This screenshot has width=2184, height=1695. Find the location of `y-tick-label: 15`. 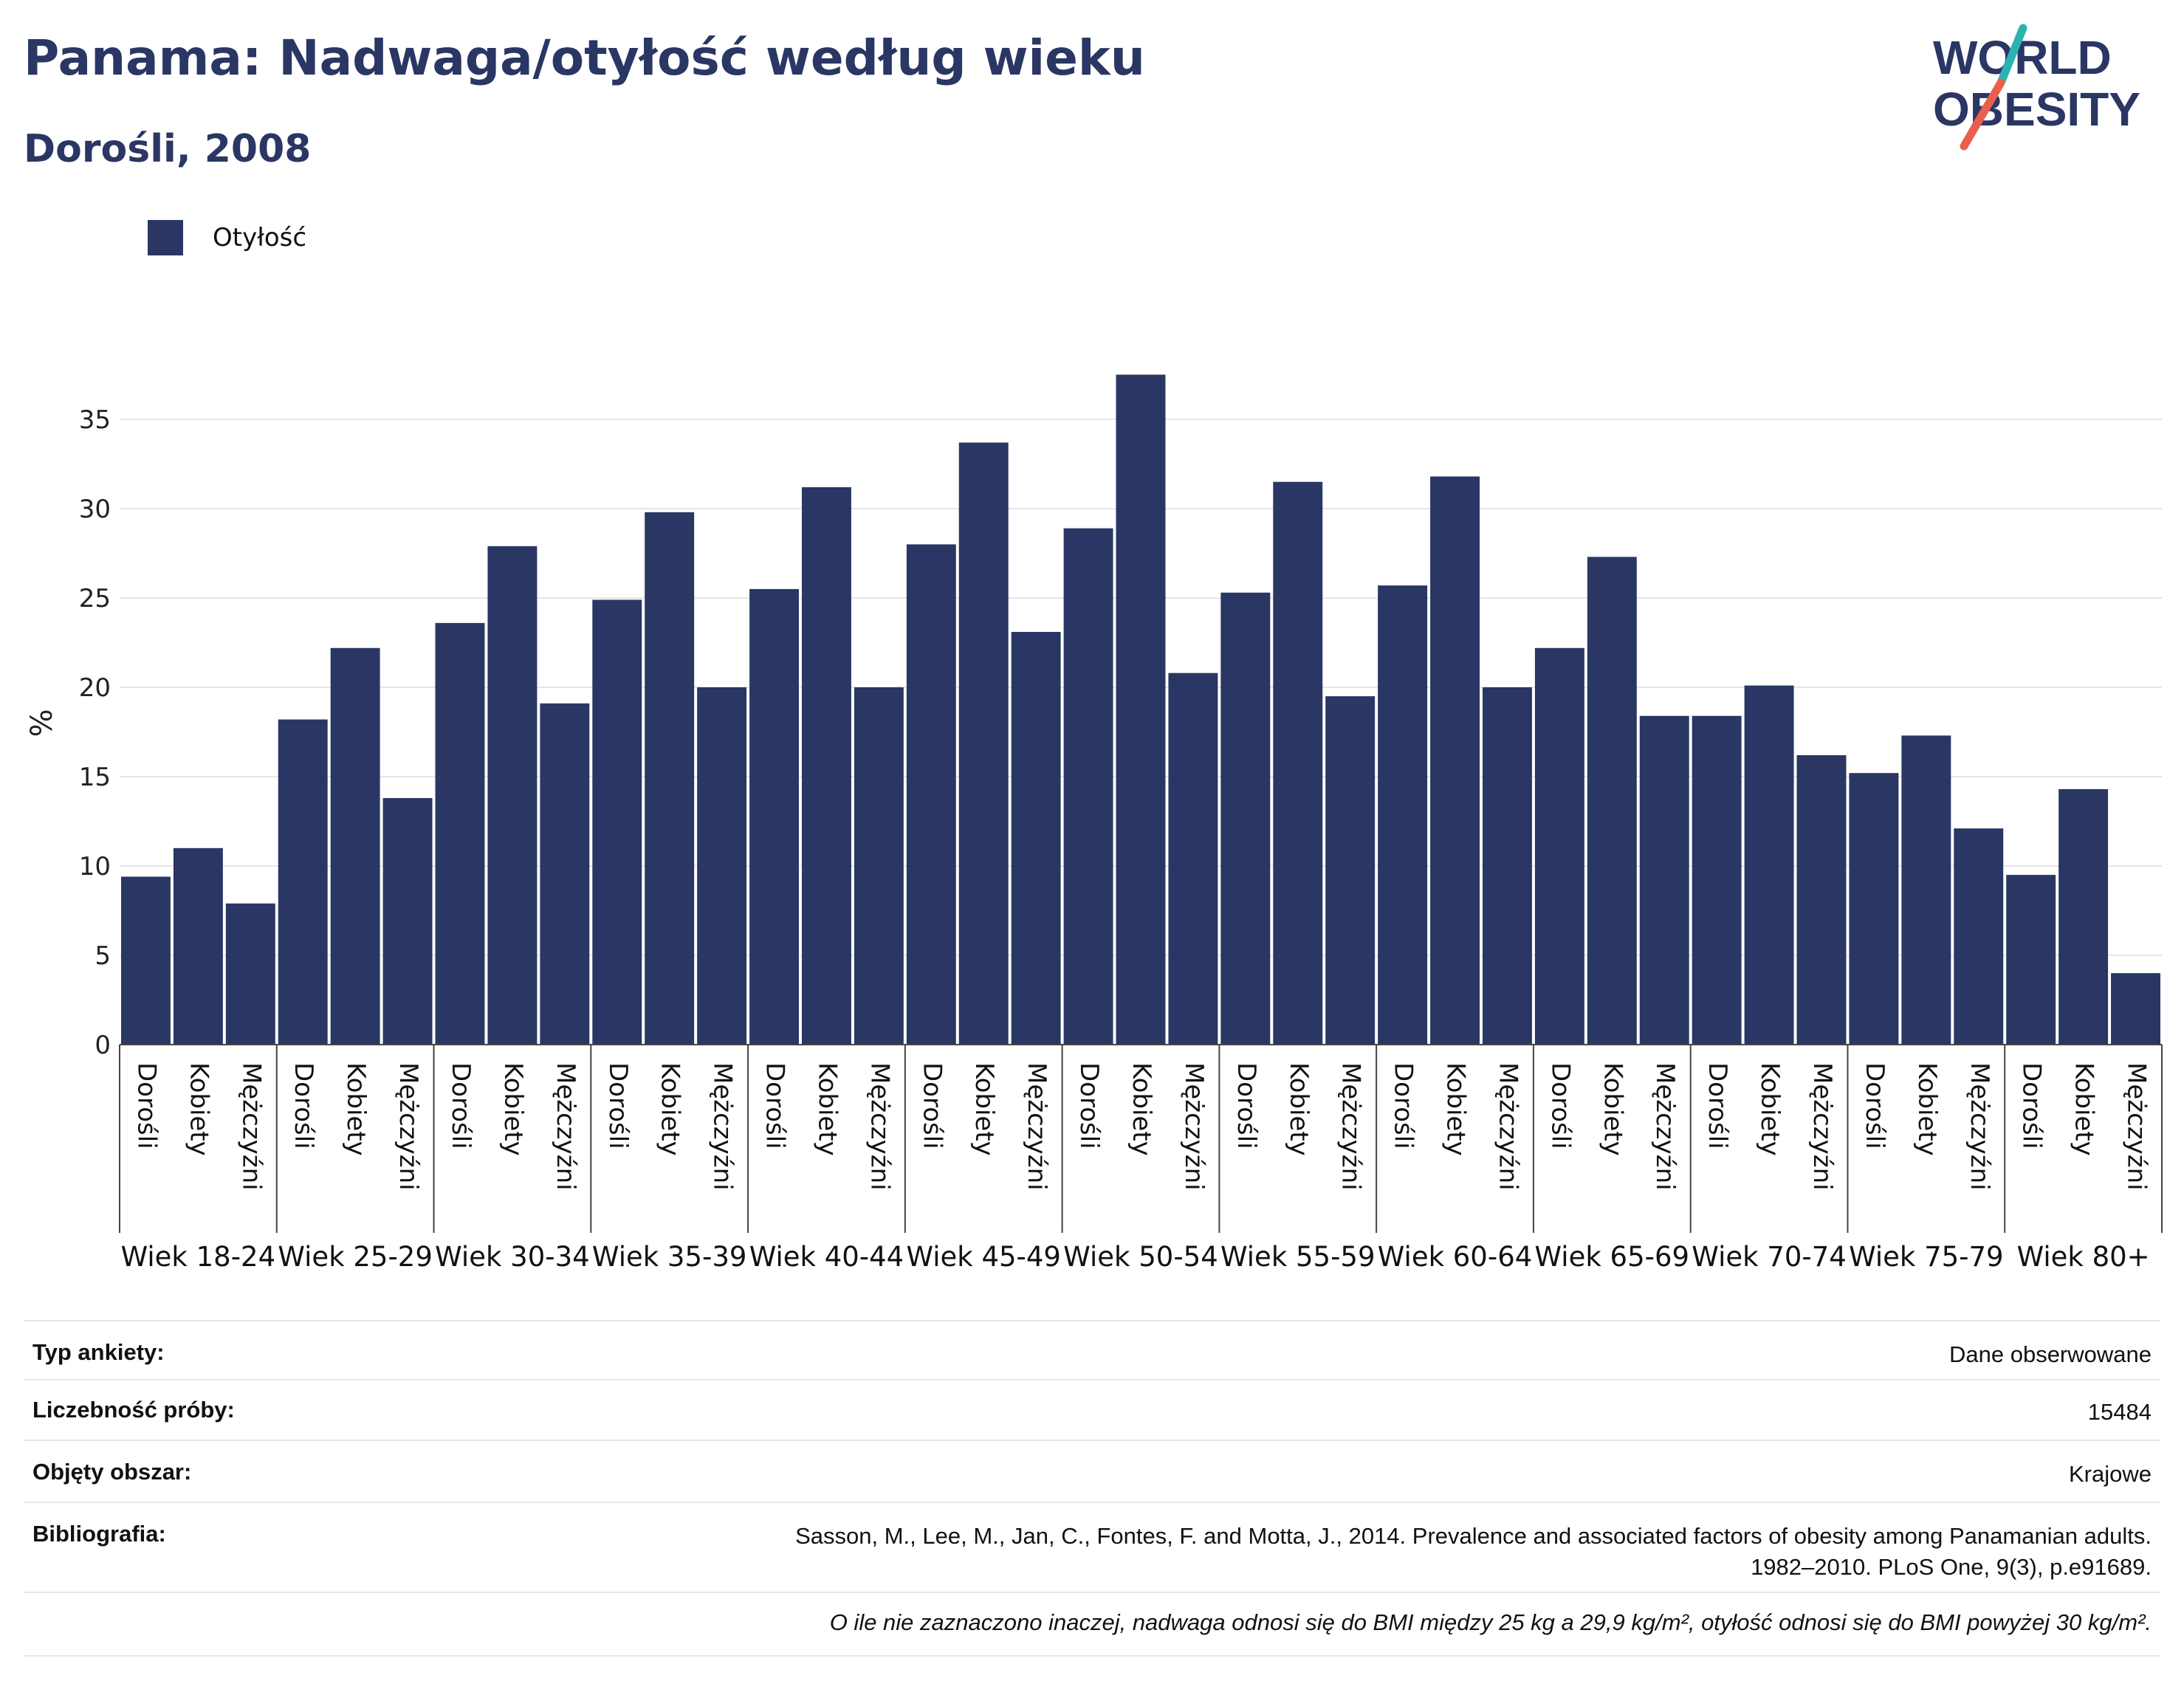

y-tick-label: 15 is located at coordinates (95, 777).